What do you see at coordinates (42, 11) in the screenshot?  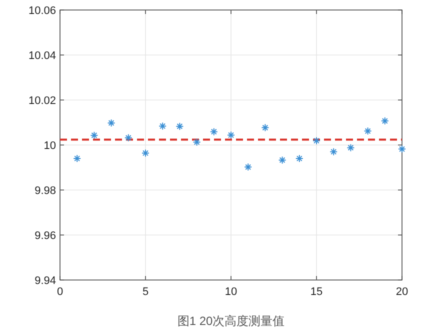 I see `y-tick-label: 10.06` at bounding box center [42, 11].